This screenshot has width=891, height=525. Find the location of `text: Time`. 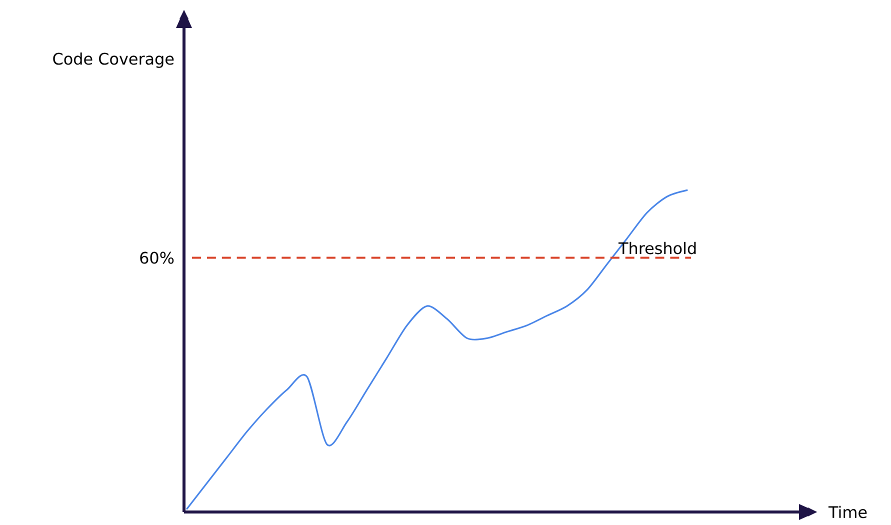

text: Time is located at coordinates (847, 512).